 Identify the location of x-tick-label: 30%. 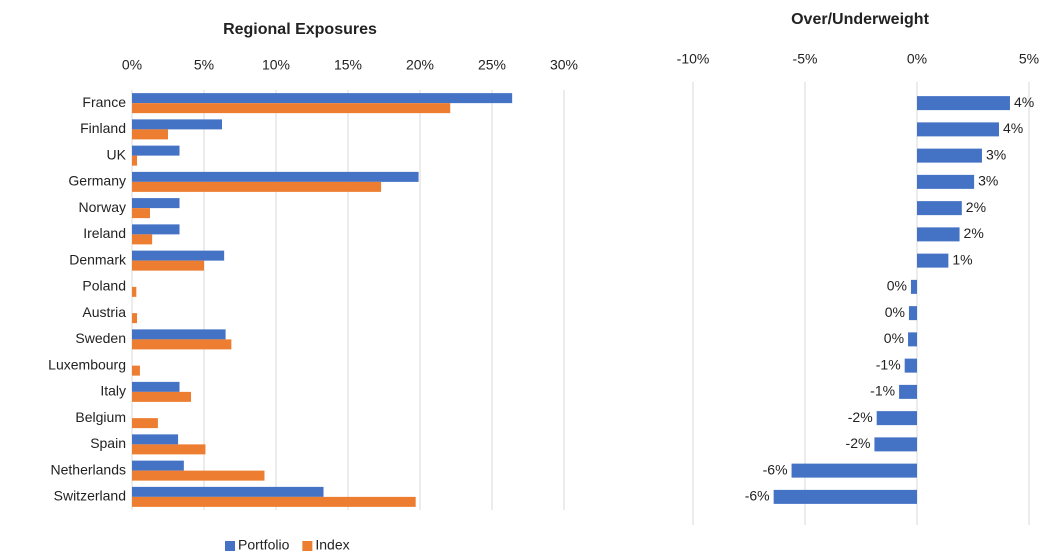
(564, 65).